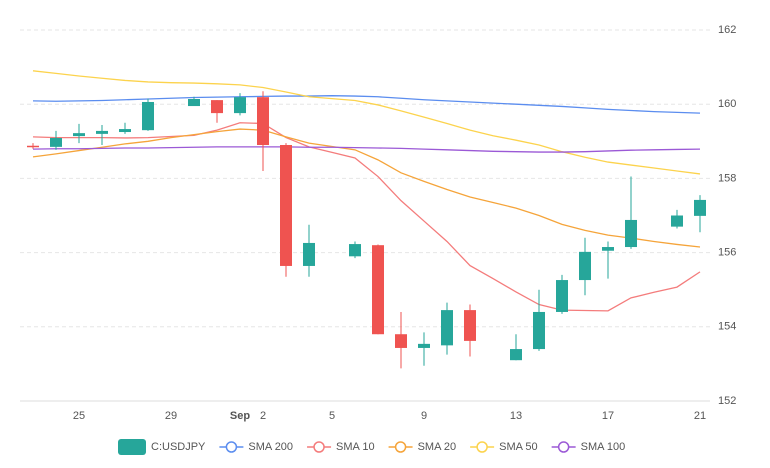  What do you see at coordinates (132, 447) in the screenshot?
I see `legend-swatch` at bounding box center [132, 447].